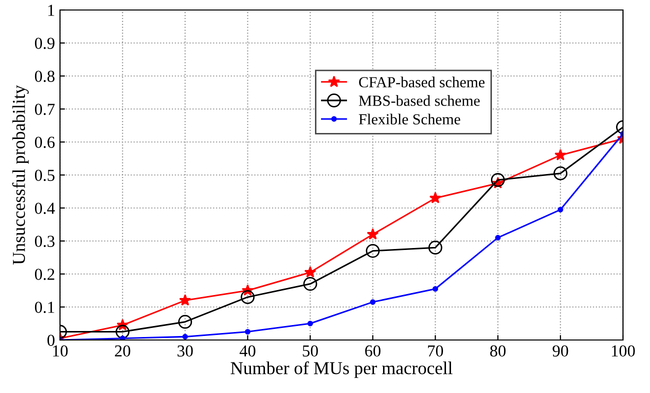 The image size is (650, 393). Describe the element at coordinates (44, 308) in the screenshot. I see `y-tick-label: 0.1` at that location.